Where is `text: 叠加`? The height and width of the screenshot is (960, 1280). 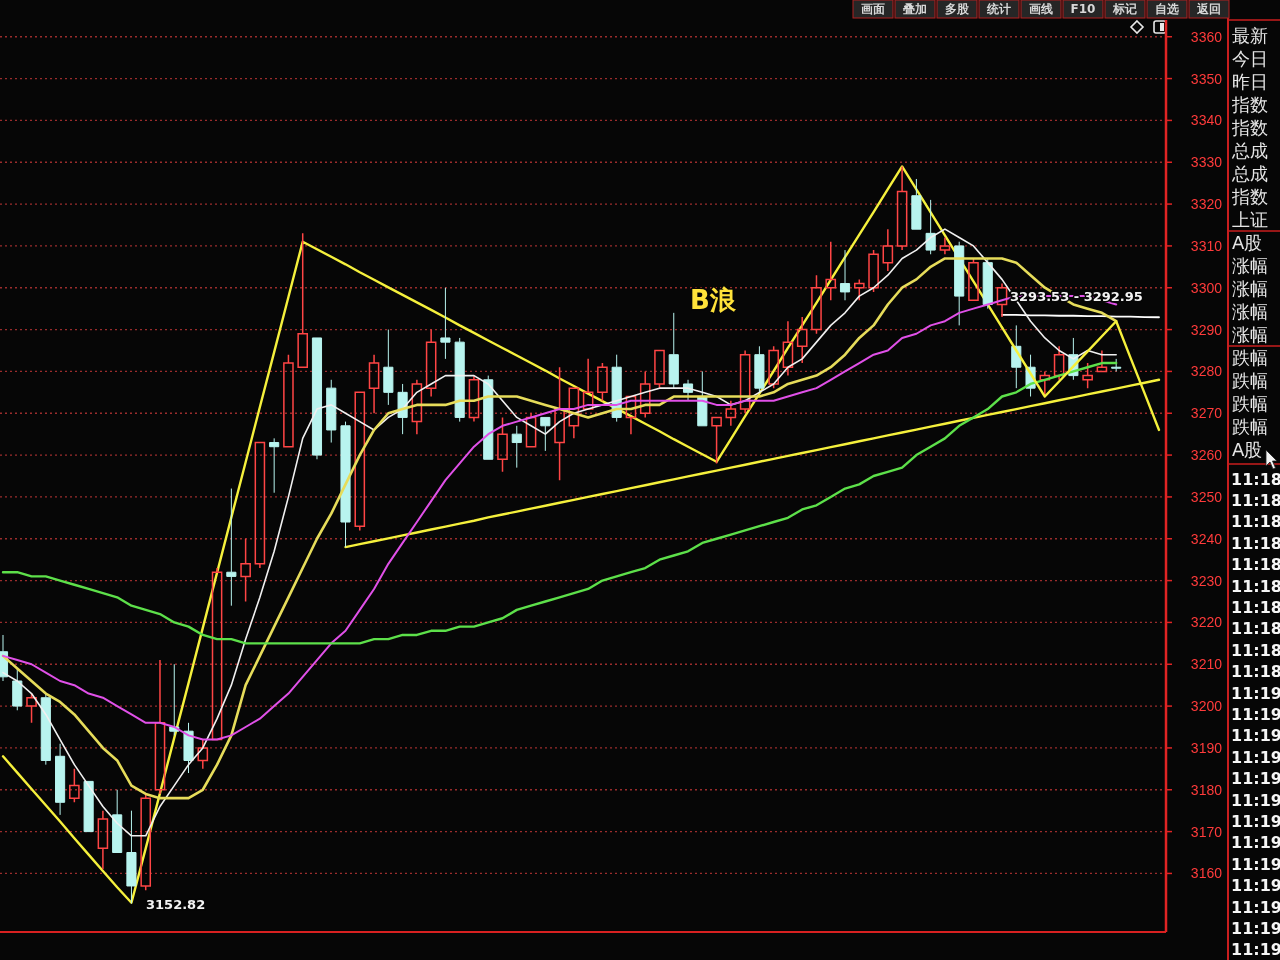
text: 叠加 is located at coordinates (914, 9).